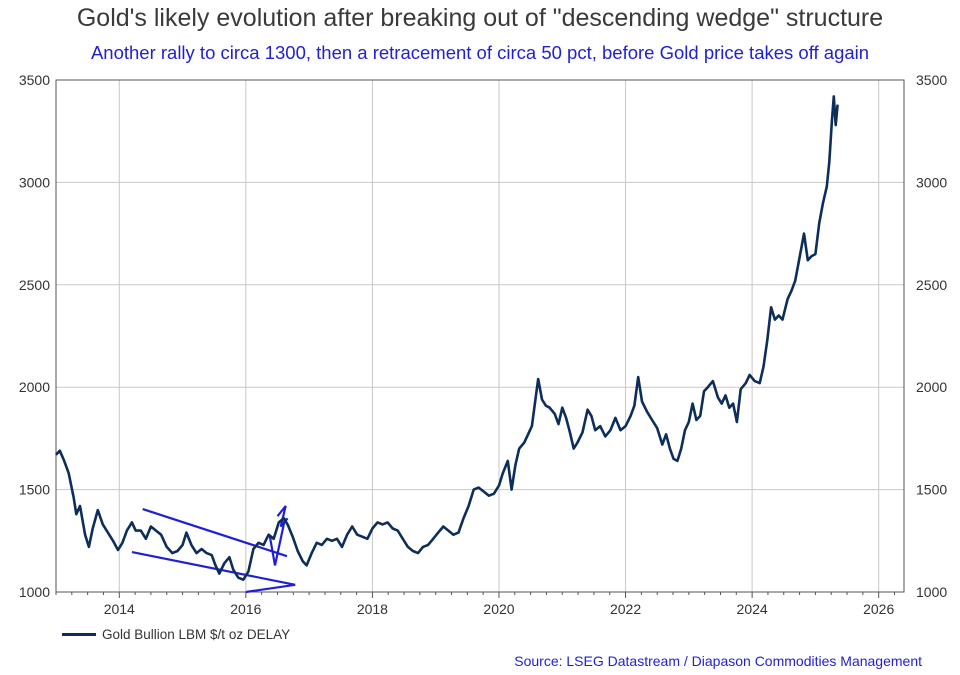 Image resolution: width=960 pixels, height=675 pixels. I want to click on x-tick-label: 2026, so click(878, 609).